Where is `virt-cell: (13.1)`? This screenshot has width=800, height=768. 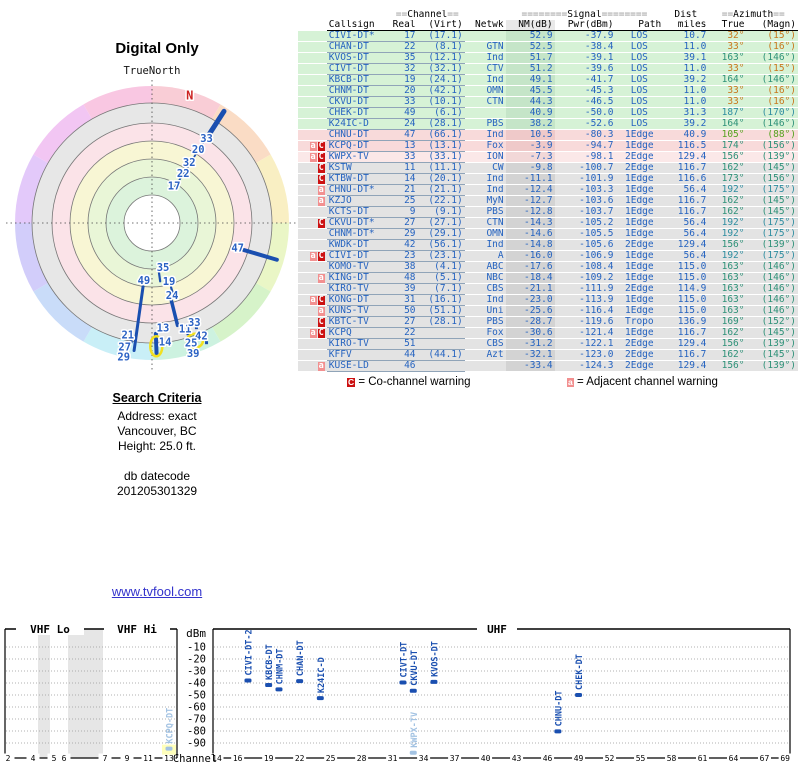 virt-cell: (13.1) is located at coordinates (441, 146).